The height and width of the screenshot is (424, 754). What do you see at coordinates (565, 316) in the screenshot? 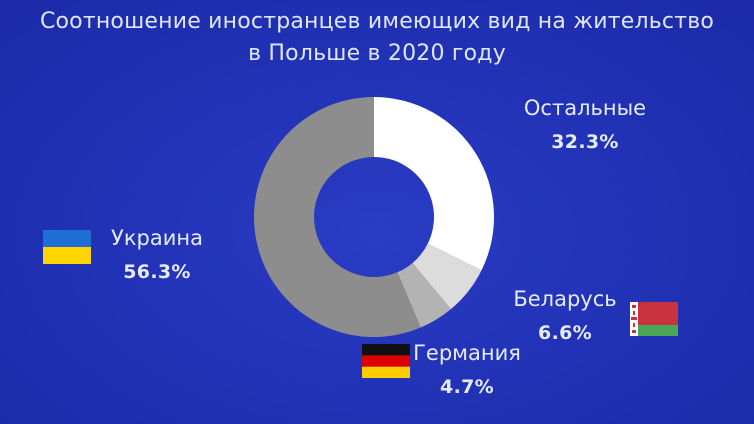
I see `label-belarus: Беларусь 6.6%` at bounding box center [565, 316].